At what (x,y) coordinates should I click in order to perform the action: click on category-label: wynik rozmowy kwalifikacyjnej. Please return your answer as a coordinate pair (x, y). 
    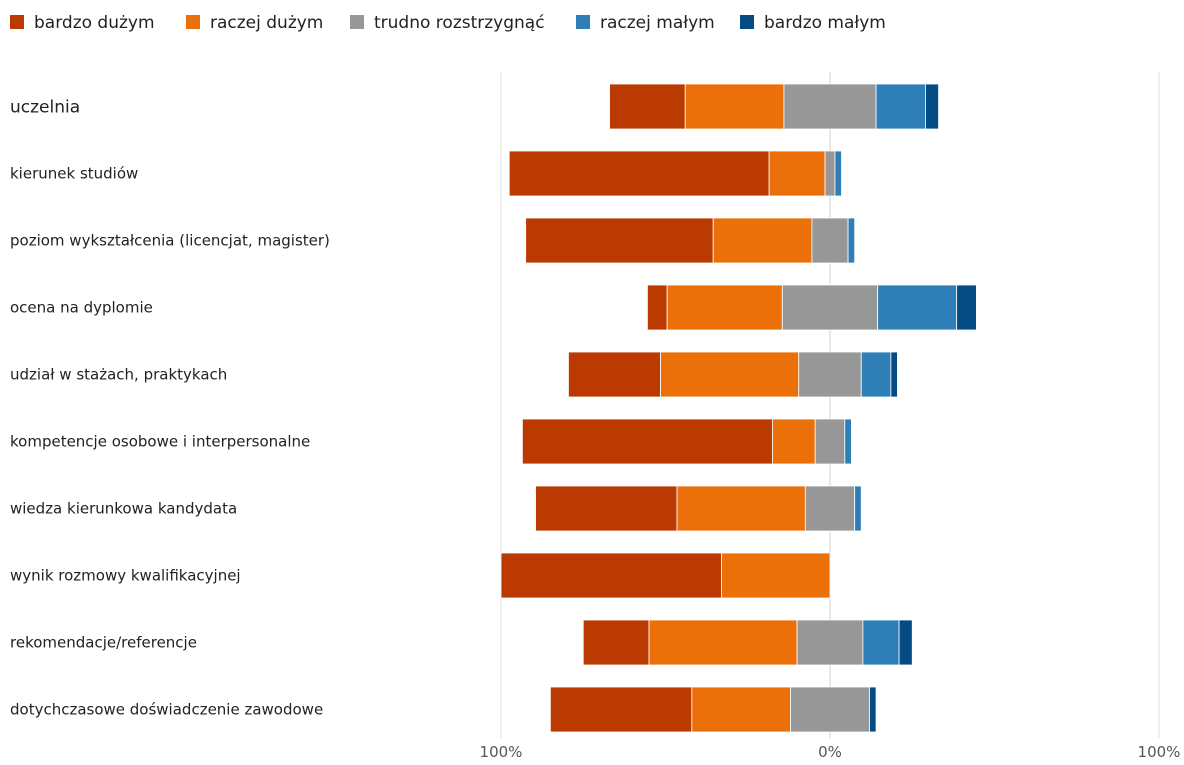
    Looking at the image, I should click on (125, 576).